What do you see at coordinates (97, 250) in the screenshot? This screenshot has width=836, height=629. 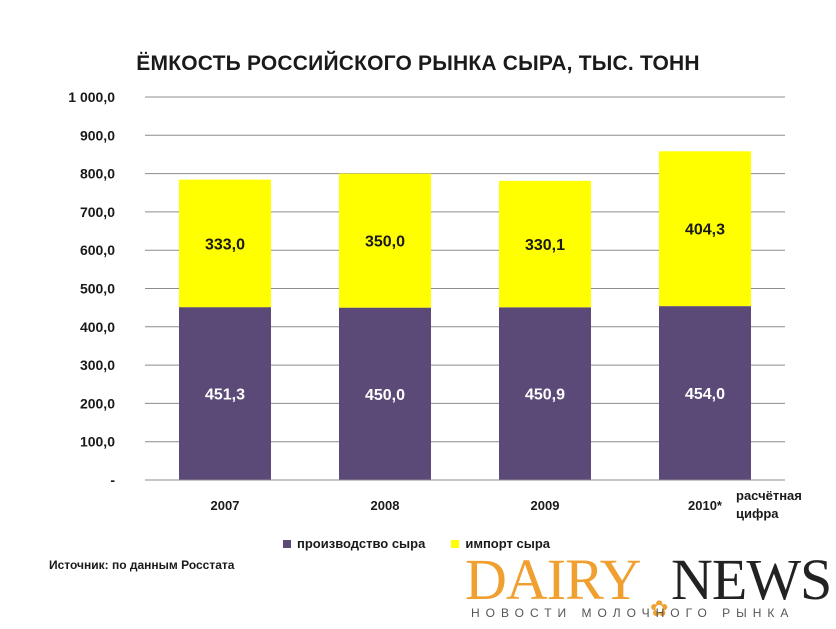 I see `y-tick-label: 600,0` at bounding box center [97, 250].